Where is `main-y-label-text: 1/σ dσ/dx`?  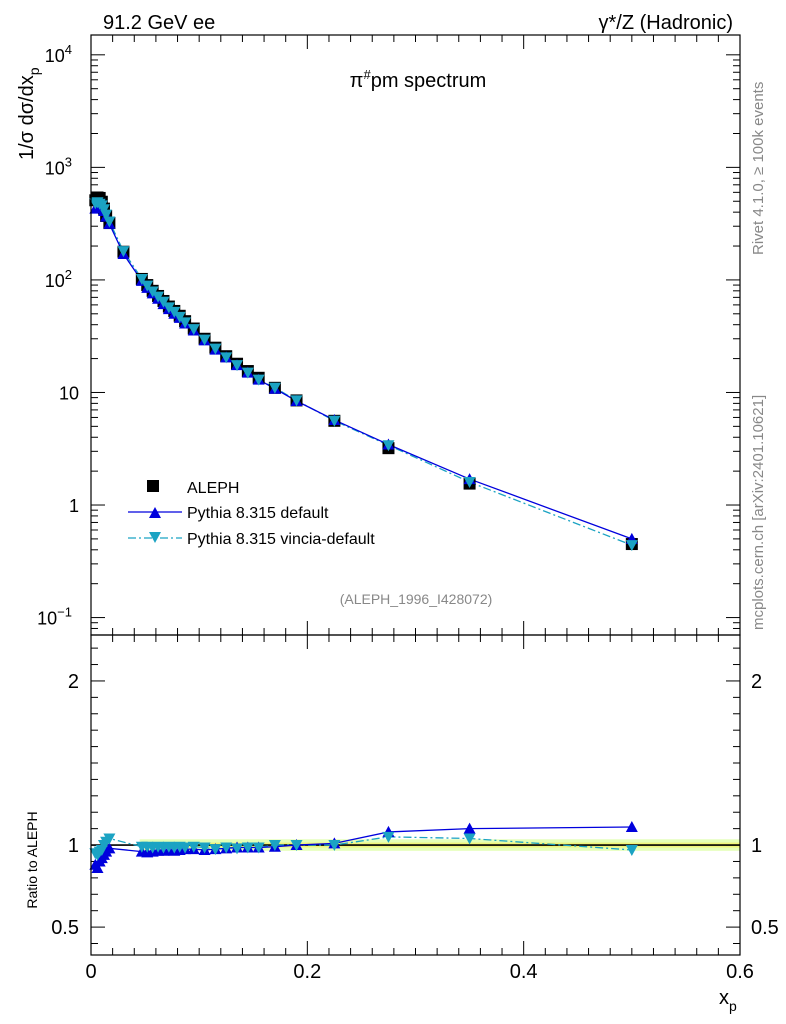
main-y-label-text: 1/σ dσ/dx is located at coordinates (27, 117).